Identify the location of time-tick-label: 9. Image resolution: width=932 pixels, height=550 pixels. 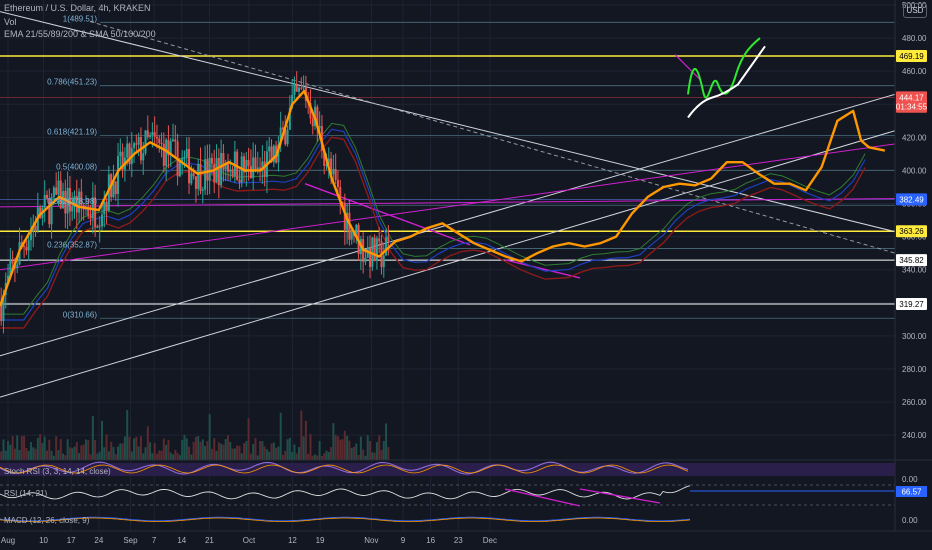
(403, 540).